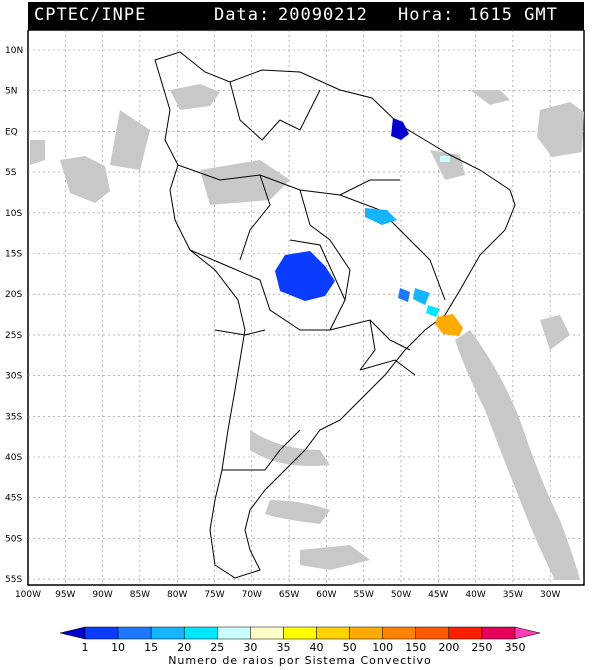 The image size is (600, 670). What do you see at coordinates (72, 633) in the screenshot?
I see `colorbar-arrow-left` at bounding box center [72, 633].